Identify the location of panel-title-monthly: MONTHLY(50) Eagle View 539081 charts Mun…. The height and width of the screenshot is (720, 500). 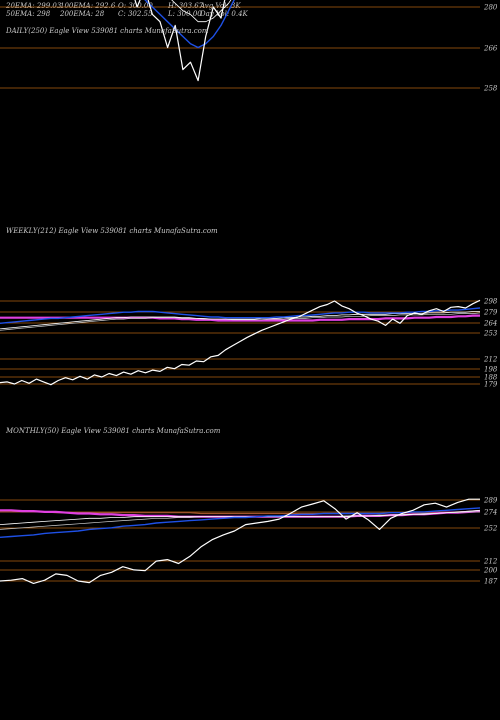
(113, 431).